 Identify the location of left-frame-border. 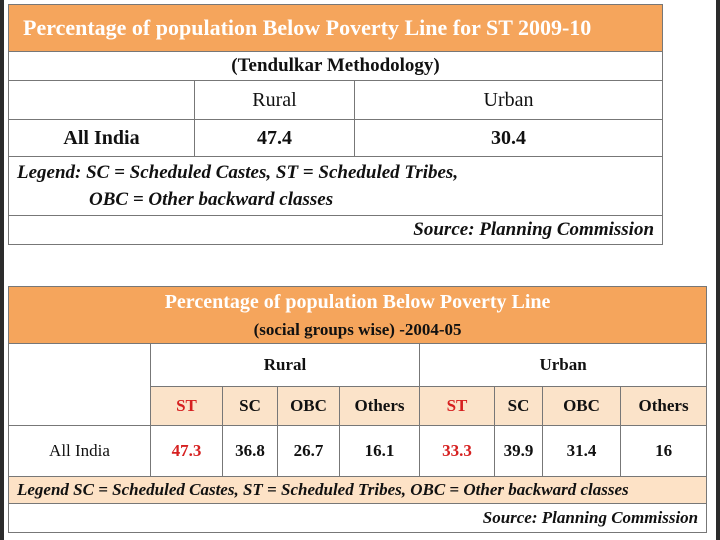
(2, 270).